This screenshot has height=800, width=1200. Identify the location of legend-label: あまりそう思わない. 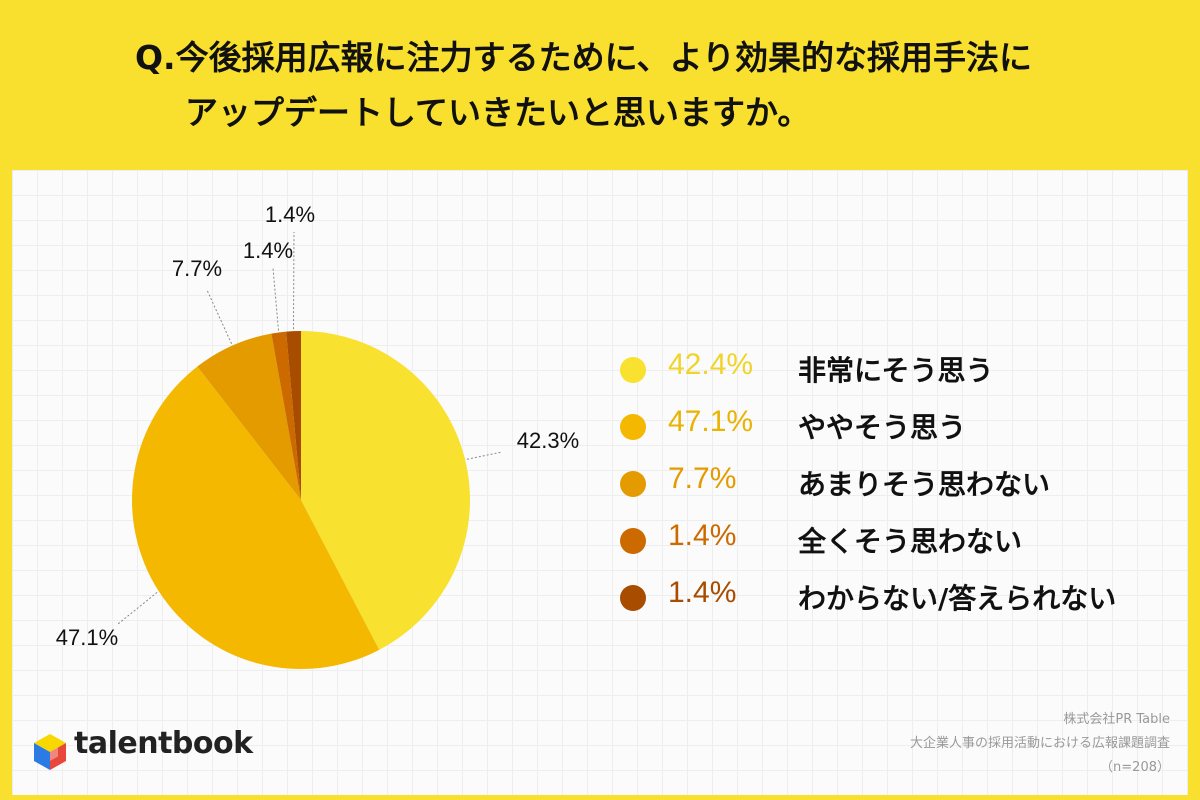
(924, 484).